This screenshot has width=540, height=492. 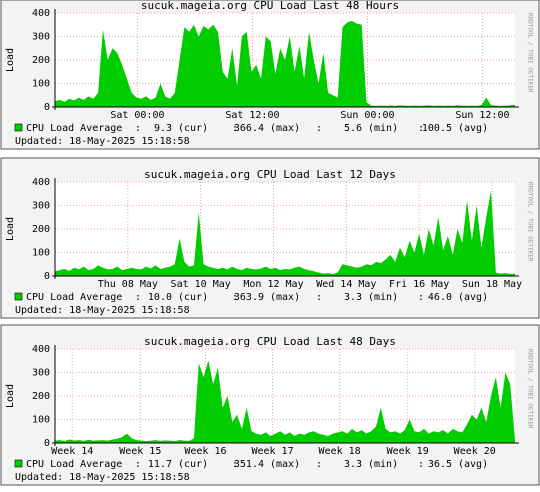 What do you see at coordinates (492, 284) in the screenshot?
I see `x-tick-label: Sun 18 May` at bounding box center [492, 284].